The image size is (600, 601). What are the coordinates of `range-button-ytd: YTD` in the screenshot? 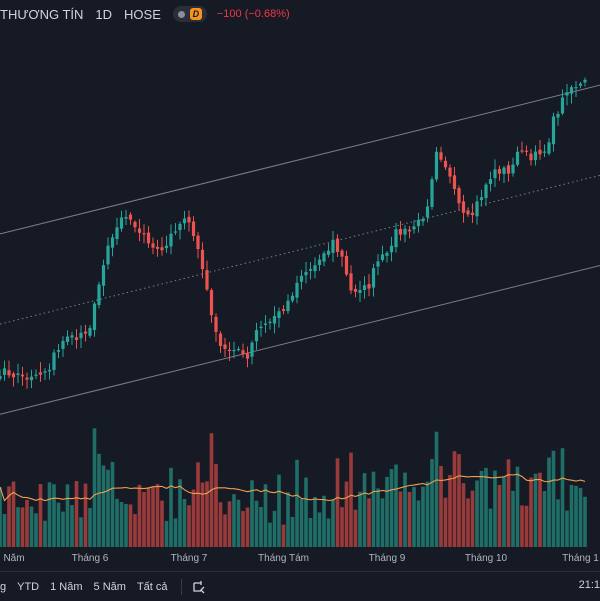 It's located at (28, 586).